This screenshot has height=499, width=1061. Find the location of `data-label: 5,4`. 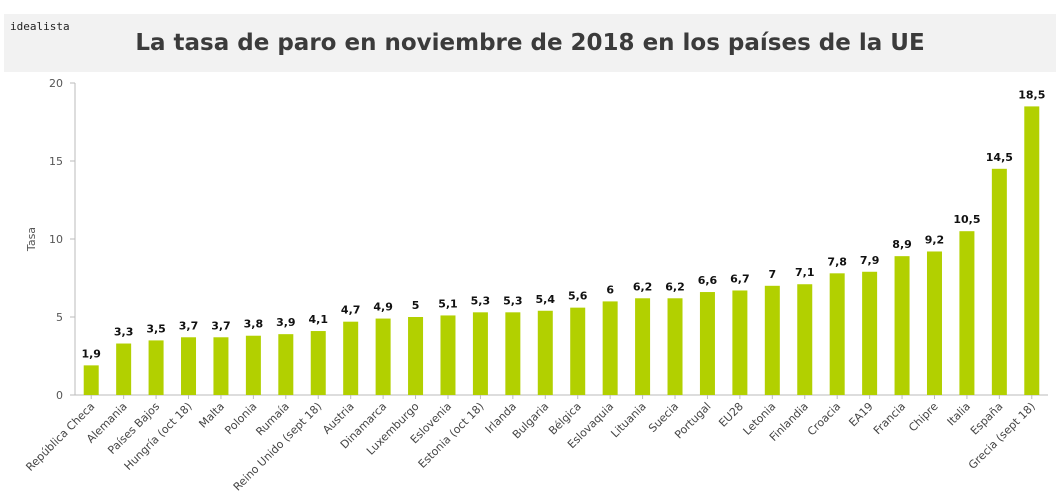

data-label: 5,4 is located at coordinates (546, 299).